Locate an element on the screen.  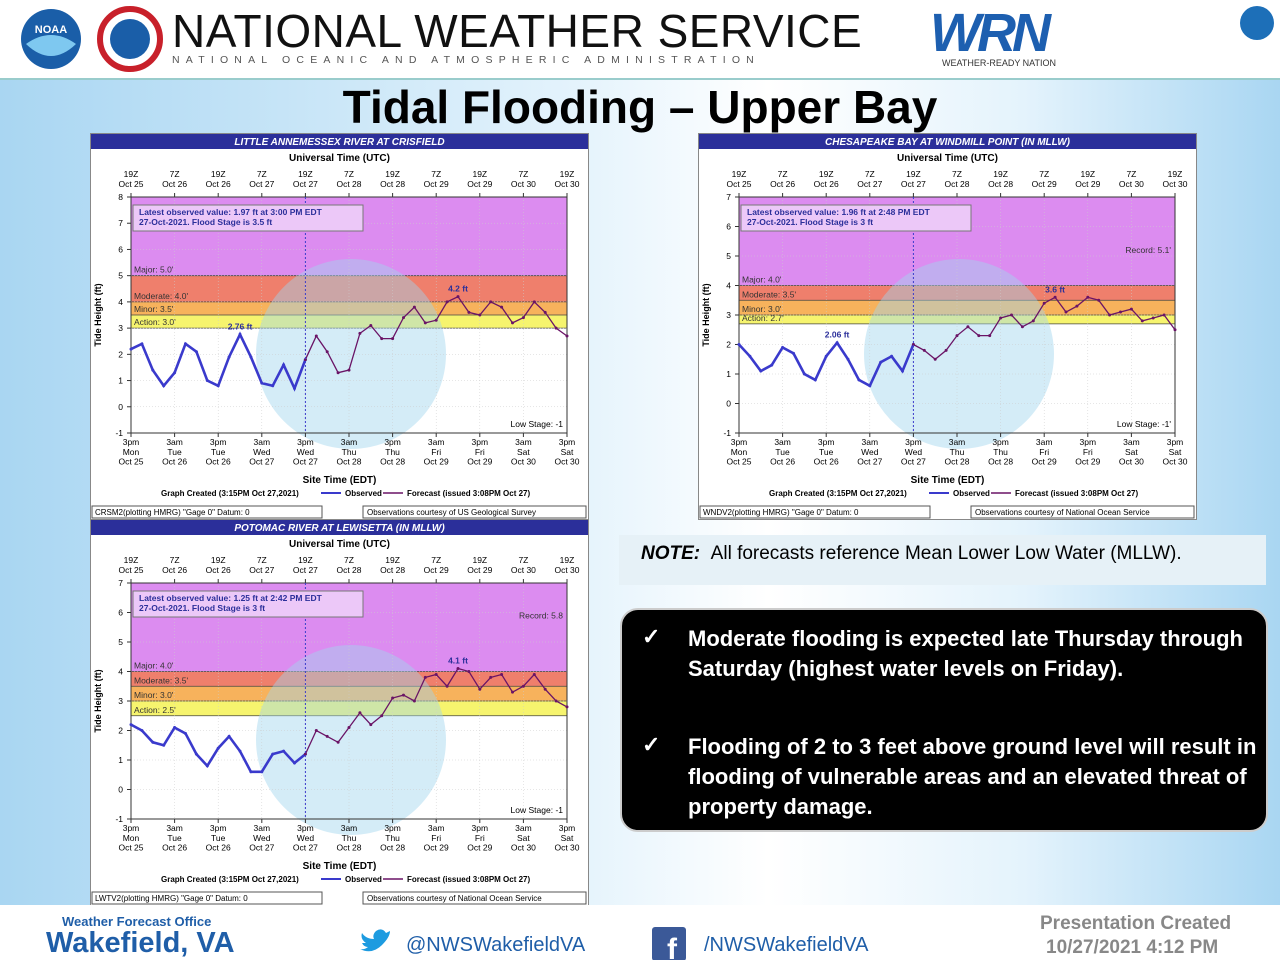
chart-title-bar is located at coordinates (947, 141).